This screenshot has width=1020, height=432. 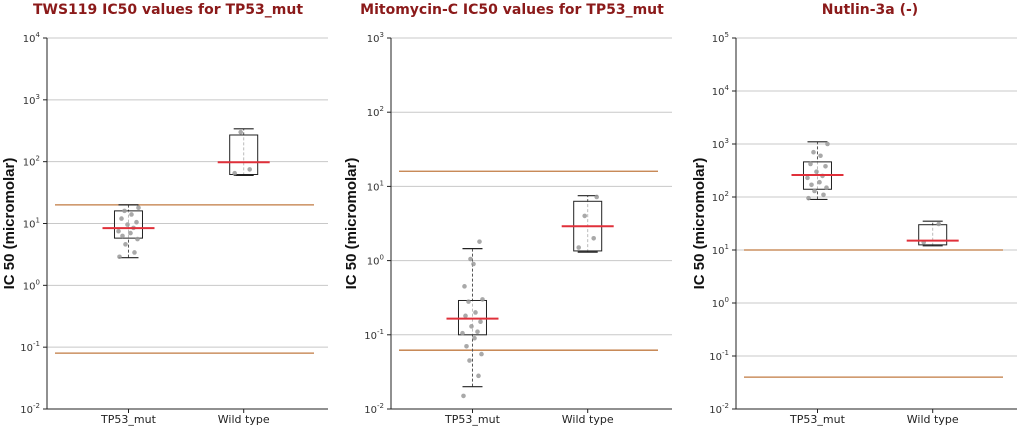 I want to click on chart-title: Nutlin-3a (-), so click(x=870, y=10).